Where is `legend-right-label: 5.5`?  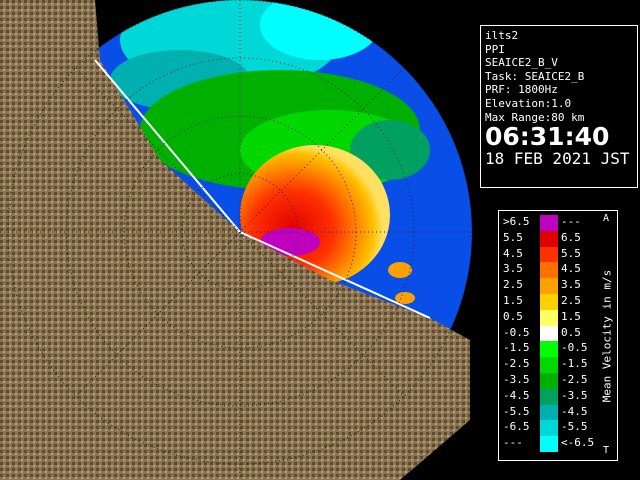
legend-right-label: 5.5 is located at coordinates (571, 253).